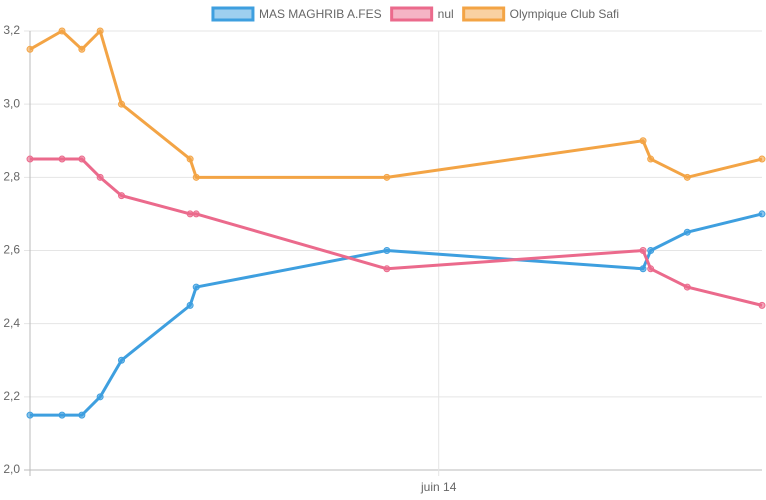 The height and width of the screenshot is (500, 766). I want to click on legend-label: Olympique Club Safi, so click(564, 14).